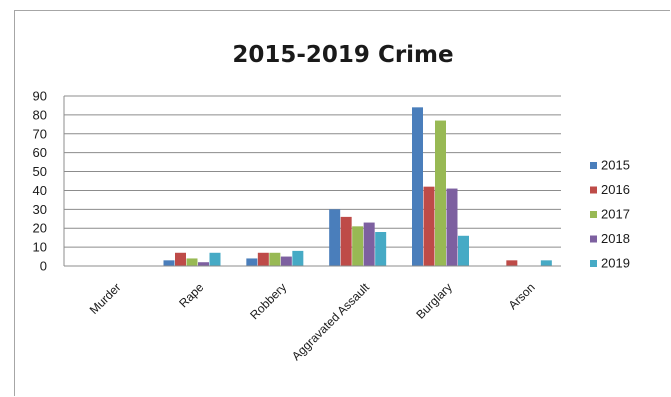 The image size is (671, 397). I want to click on x-tick-label-murder: Murder, so click(105, 298).